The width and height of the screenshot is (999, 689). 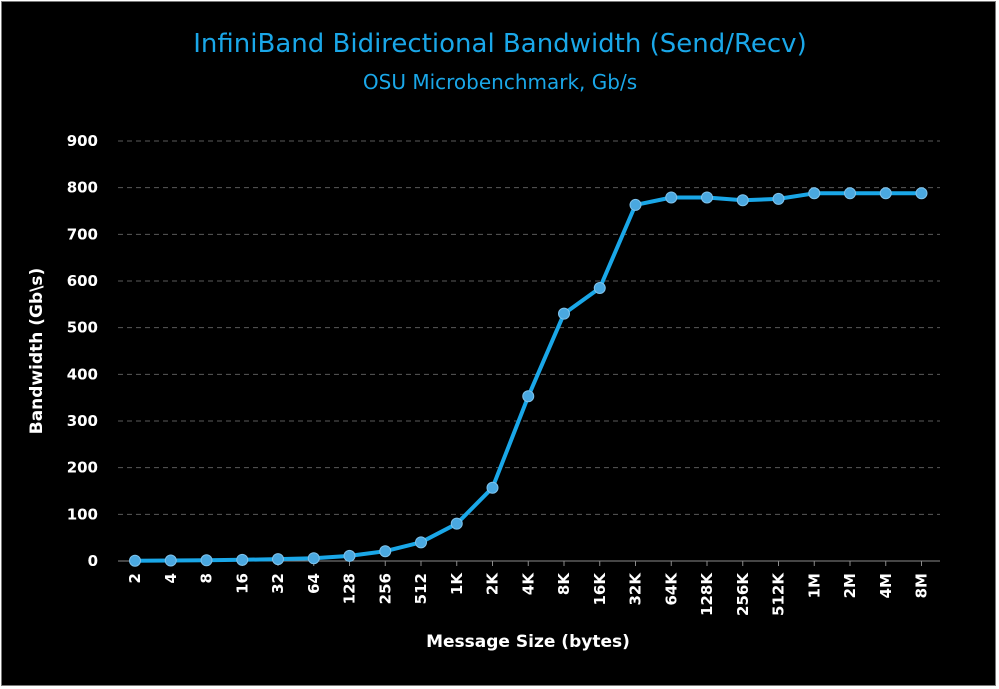 What do you see at coordinates (207, 578) in the screenshot?
I see `x-tick-label: 8` at bounding box center [207, 578].